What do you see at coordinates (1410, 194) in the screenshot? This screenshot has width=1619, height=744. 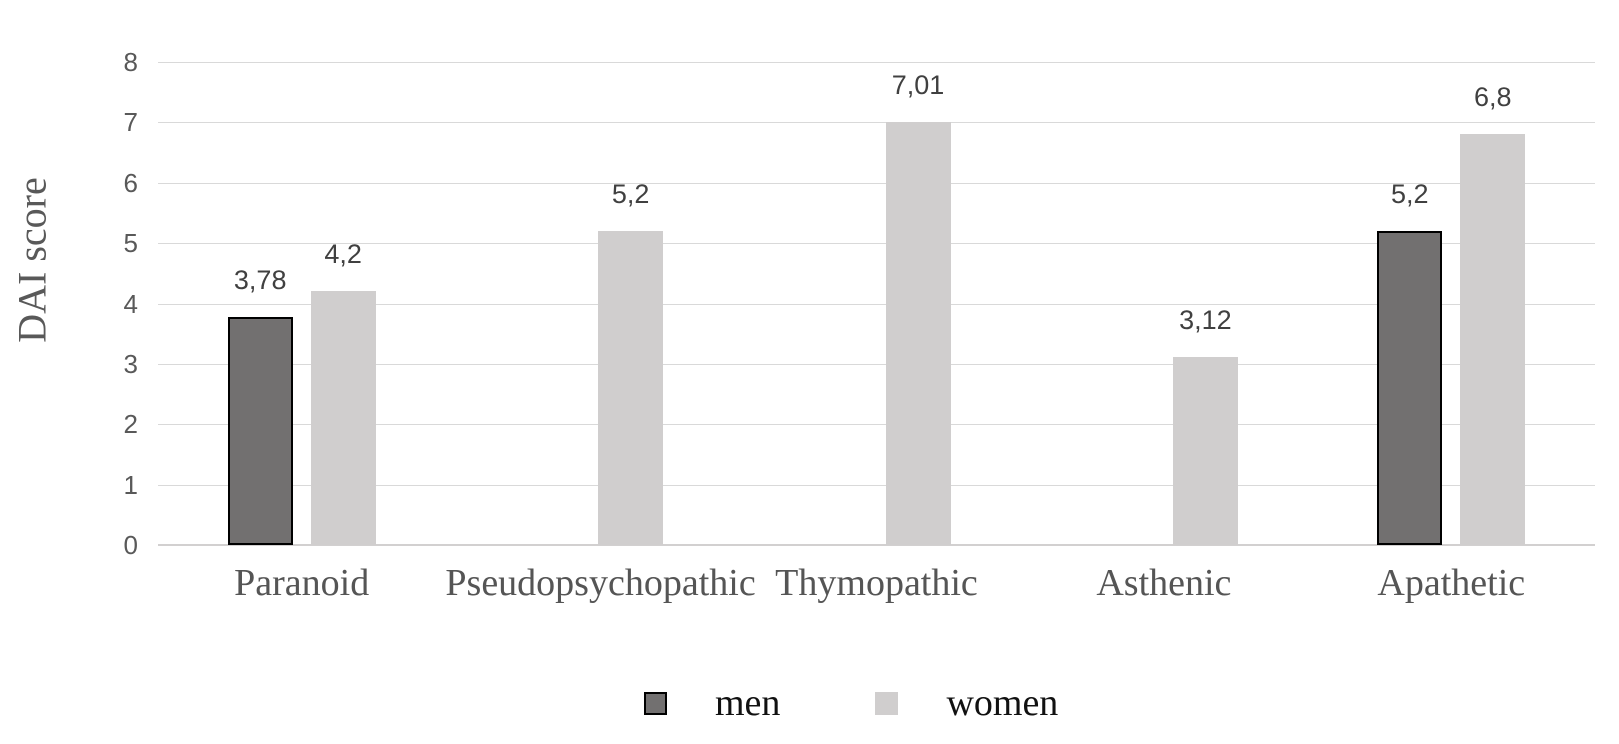 I see `data-label-men-apathetic: 5,2` at bounding box center [1410, 194].